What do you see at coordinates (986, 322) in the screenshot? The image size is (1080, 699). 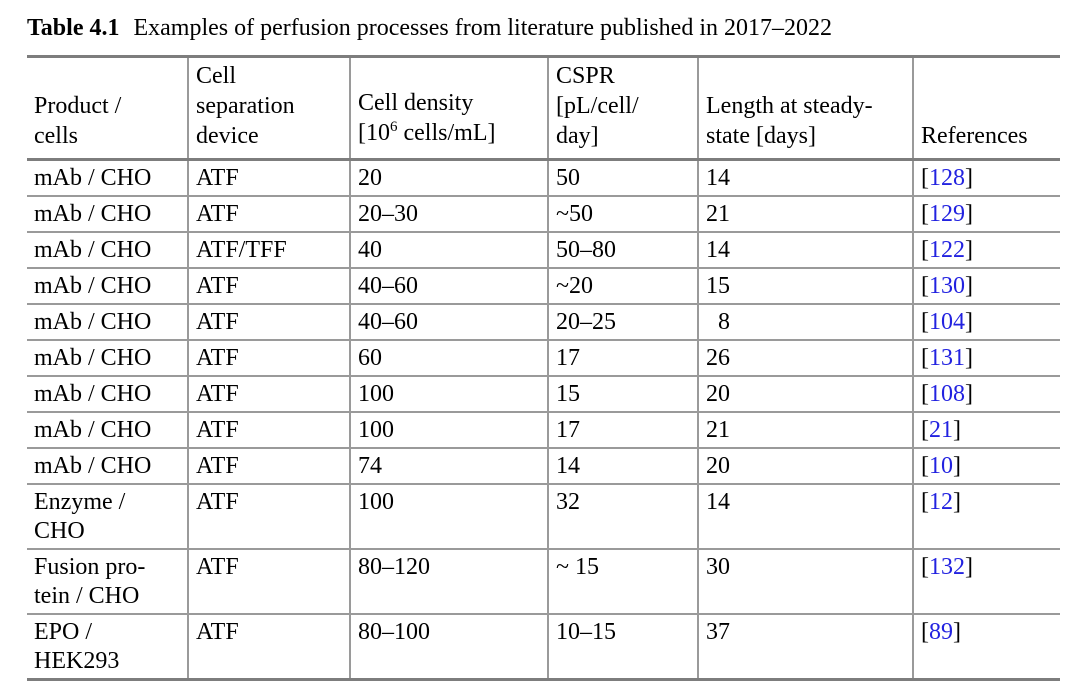 I see `cell-reference: [104]` at bounding box center [986, 322].